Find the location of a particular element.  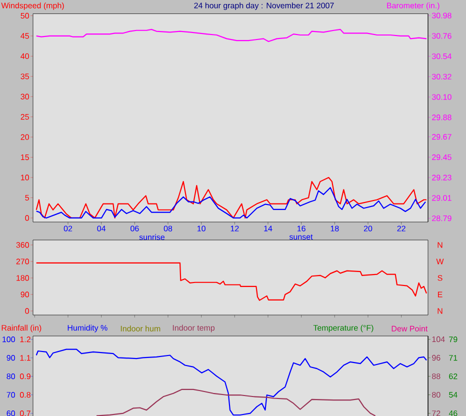

y-tick-label: 80 is located at coordinates (10, 377).